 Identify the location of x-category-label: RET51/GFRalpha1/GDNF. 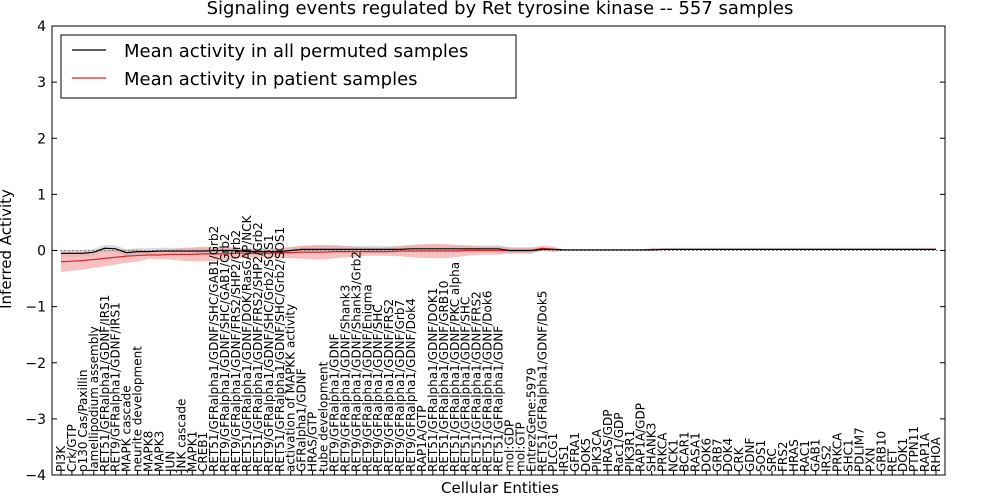
(499, 399).